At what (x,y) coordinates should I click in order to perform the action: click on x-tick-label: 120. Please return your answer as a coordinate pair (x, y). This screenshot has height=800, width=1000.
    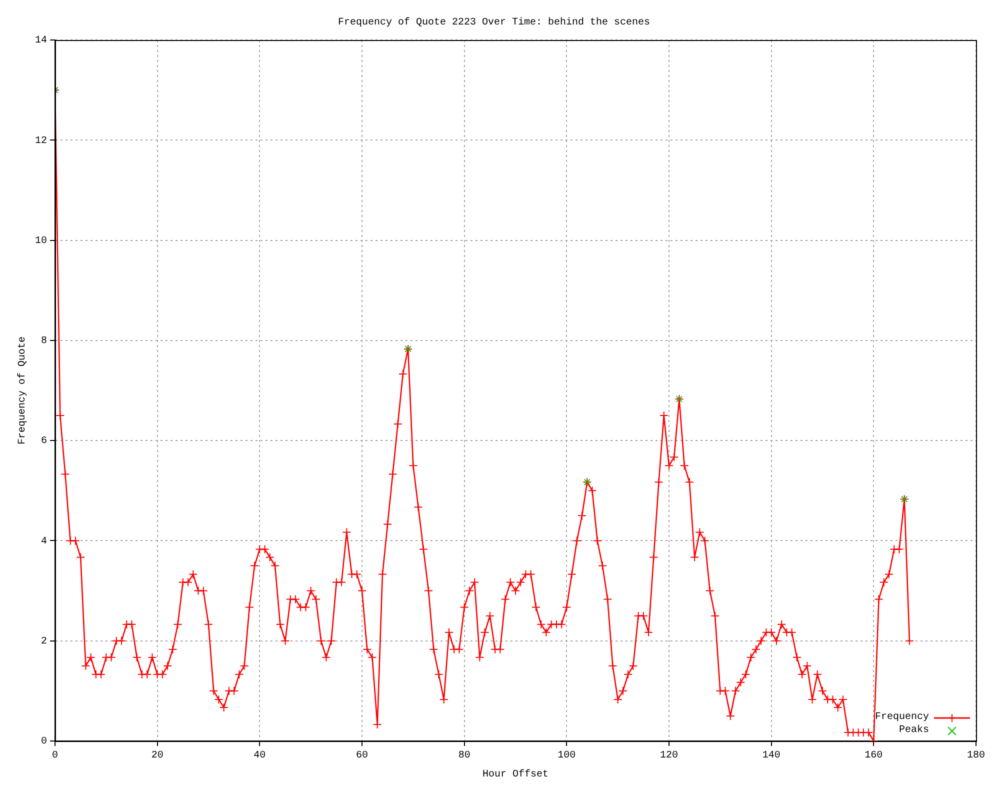
    Looking at the image, I should click on (669, 756).